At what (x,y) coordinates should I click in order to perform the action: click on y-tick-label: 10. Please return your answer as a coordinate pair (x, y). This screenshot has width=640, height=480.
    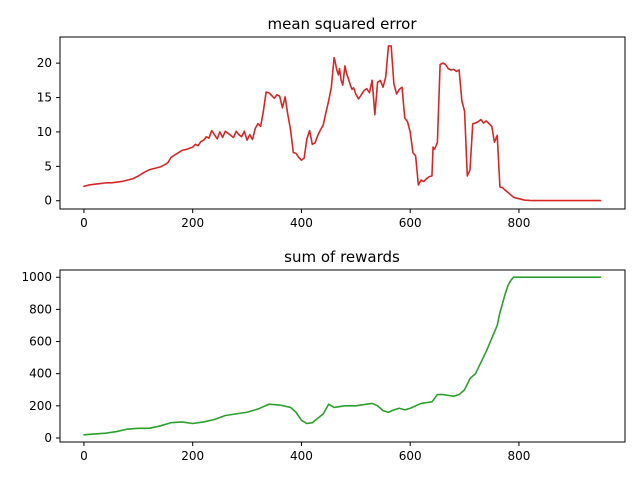
    Looking at the image, I should click on (44, 132).